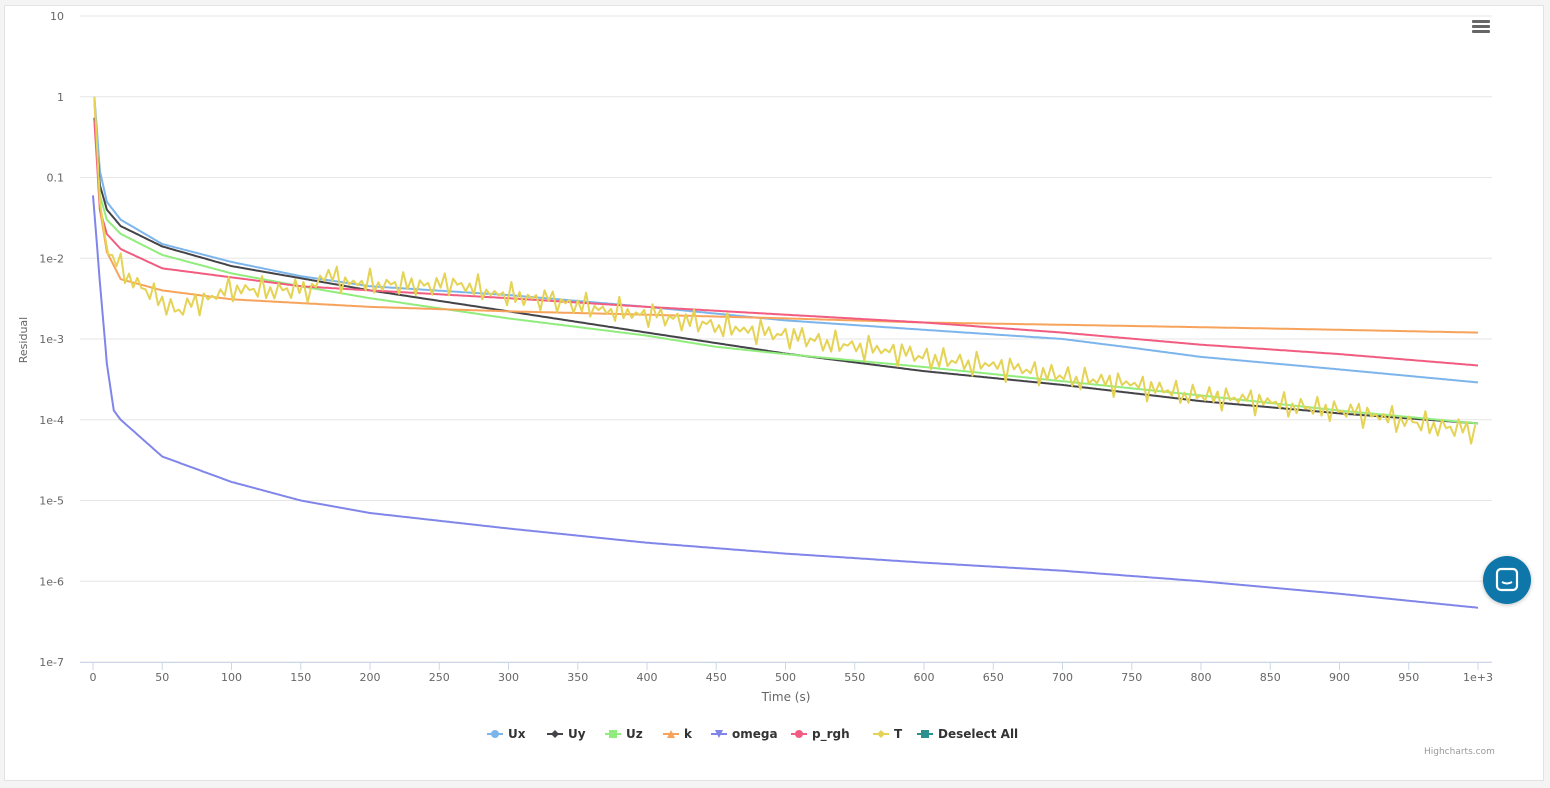 The width and height of the screenshot is (1550, 788). What do you see at coordinates (688, 734) in the screenshot?
I see `legend-label: k` at bounding box center [688, 734].